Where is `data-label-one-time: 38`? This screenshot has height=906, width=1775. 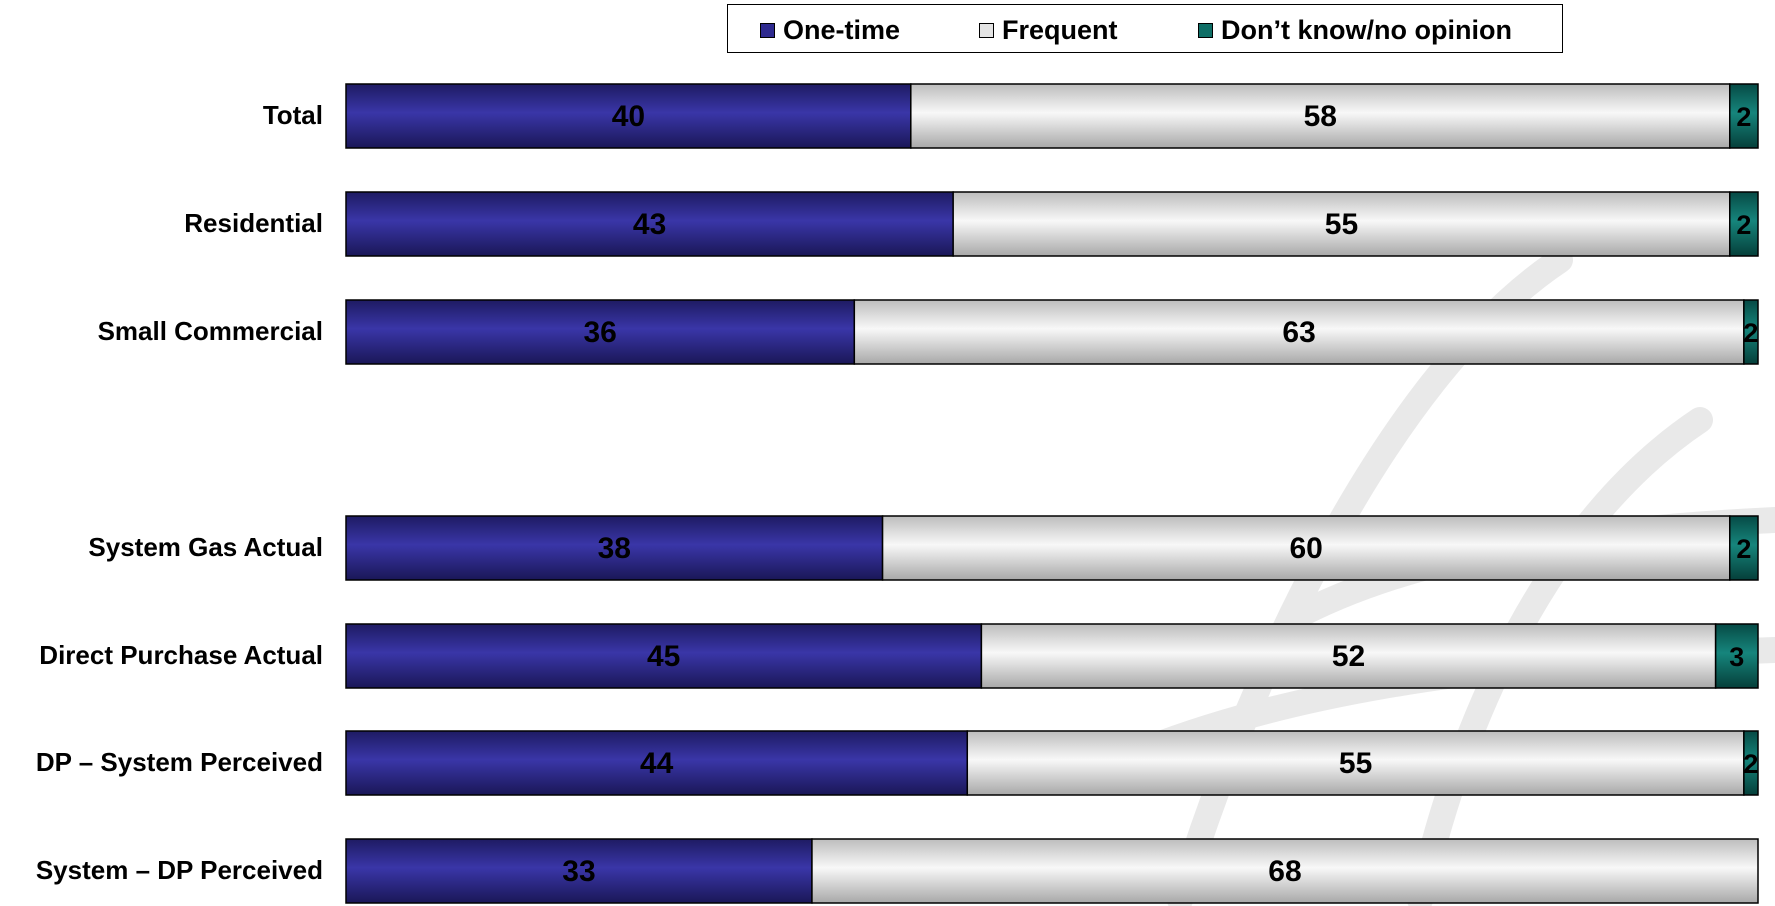
data-label-one-time: 38 is located at coordinates (614, 548).